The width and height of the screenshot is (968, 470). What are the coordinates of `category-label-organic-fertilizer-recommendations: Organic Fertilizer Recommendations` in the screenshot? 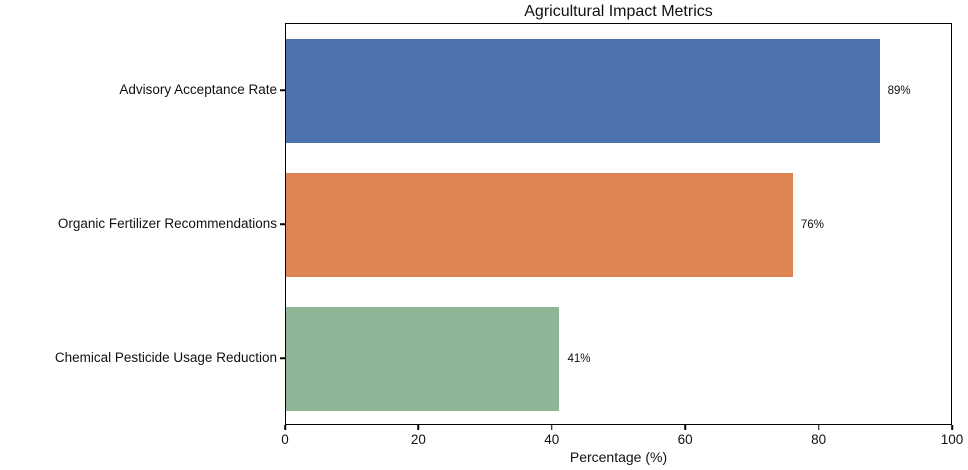 It's located at (167, 223).